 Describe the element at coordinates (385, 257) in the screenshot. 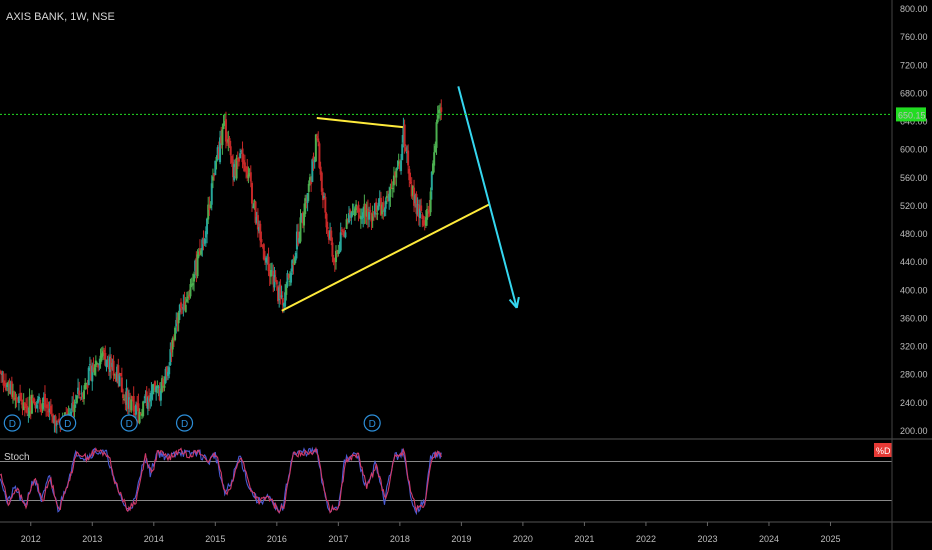

I see `support-trendline` at that location.